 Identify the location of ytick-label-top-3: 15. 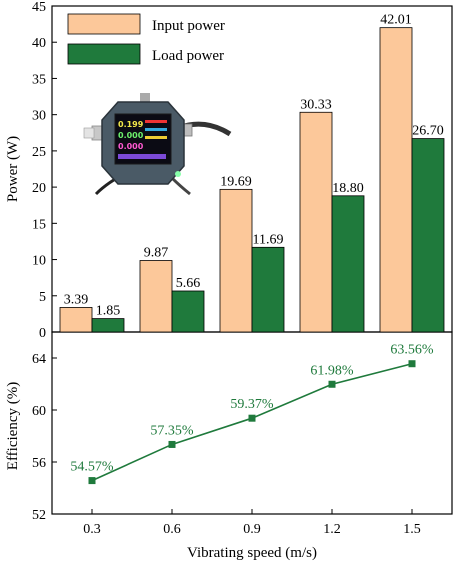
(39, 224).